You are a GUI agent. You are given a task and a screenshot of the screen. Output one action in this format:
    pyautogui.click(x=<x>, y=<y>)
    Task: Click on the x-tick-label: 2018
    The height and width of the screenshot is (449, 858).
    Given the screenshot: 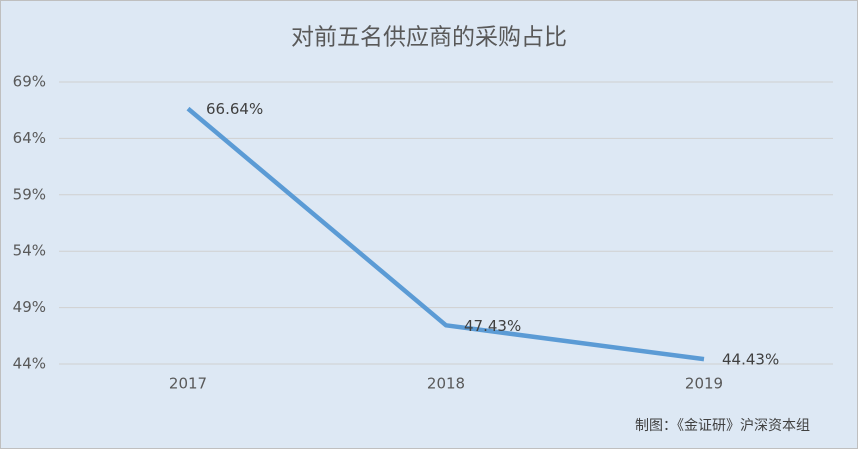 What is the action you would take?
    pyautogui.click(x=446, y=384)
    